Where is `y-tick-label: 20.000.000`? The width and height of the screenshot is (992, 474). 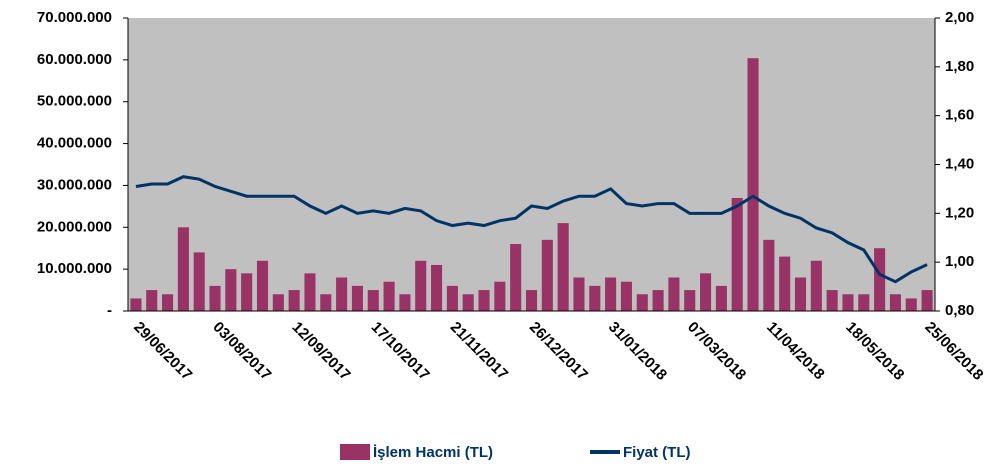
y-tick-label: 20.000.000 is located at coordinates (74, 226).